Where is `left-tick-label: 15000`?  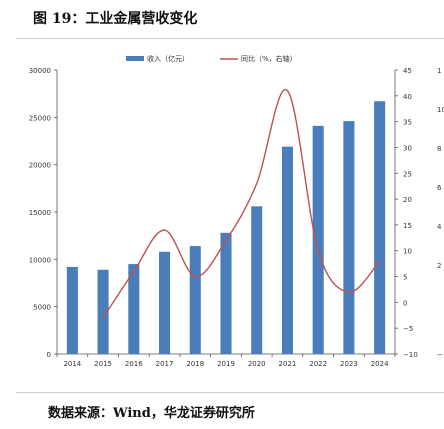
left-tick-label: 15000 is located at coordinates (40, 213).